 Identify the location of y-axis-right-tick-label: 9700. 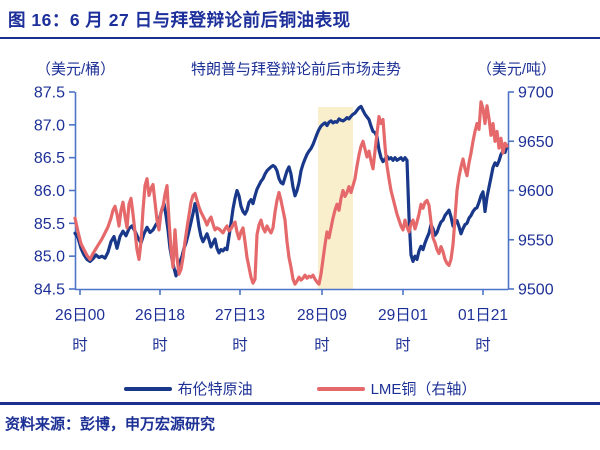
(536, 93).